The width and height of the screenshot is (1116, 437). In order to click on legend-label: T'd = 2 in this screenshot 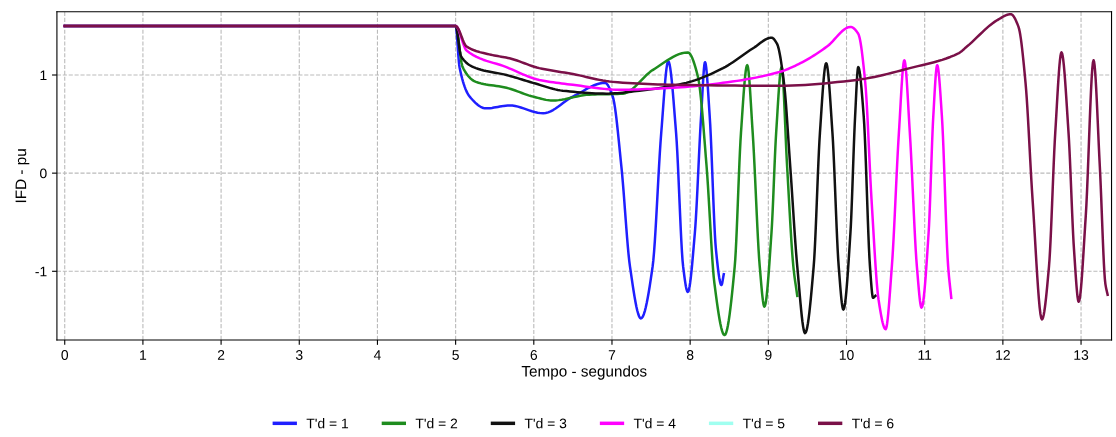, I will do `click(436, 423)`.